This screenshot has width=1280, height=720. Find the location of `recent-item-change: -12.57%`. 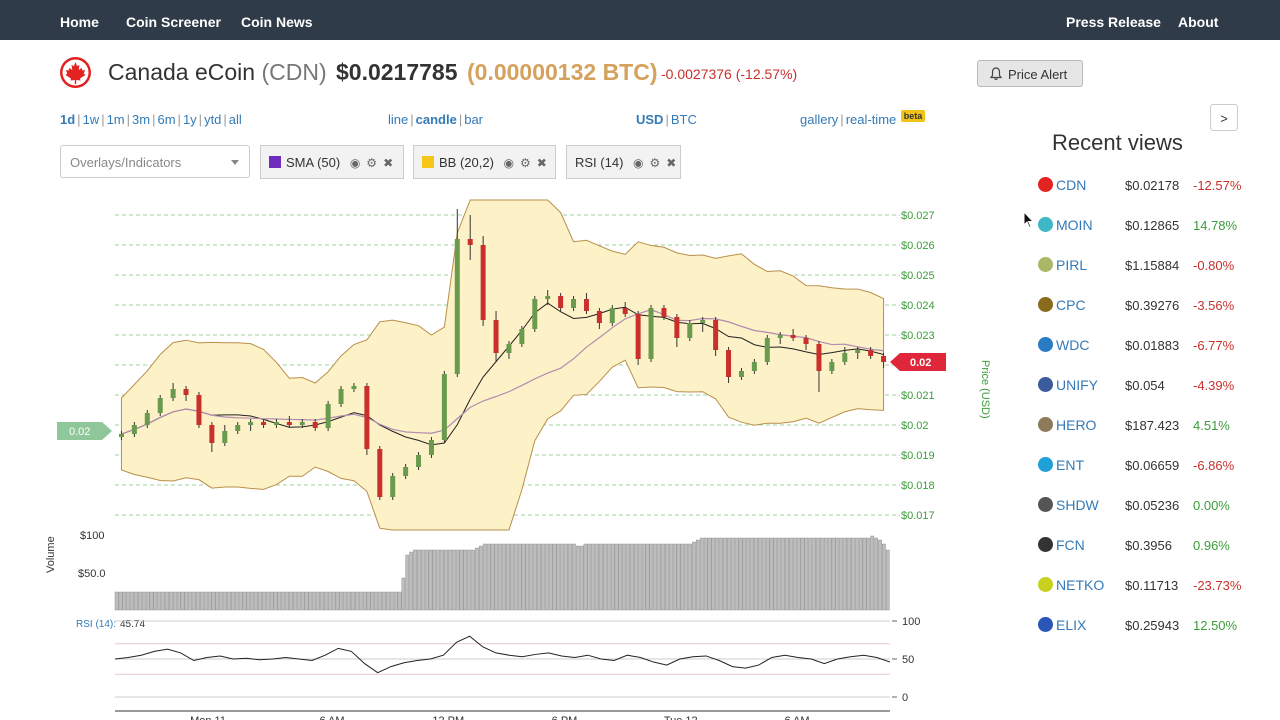

recent-item-change: -12.57% is located at coordinates (1217, 185).